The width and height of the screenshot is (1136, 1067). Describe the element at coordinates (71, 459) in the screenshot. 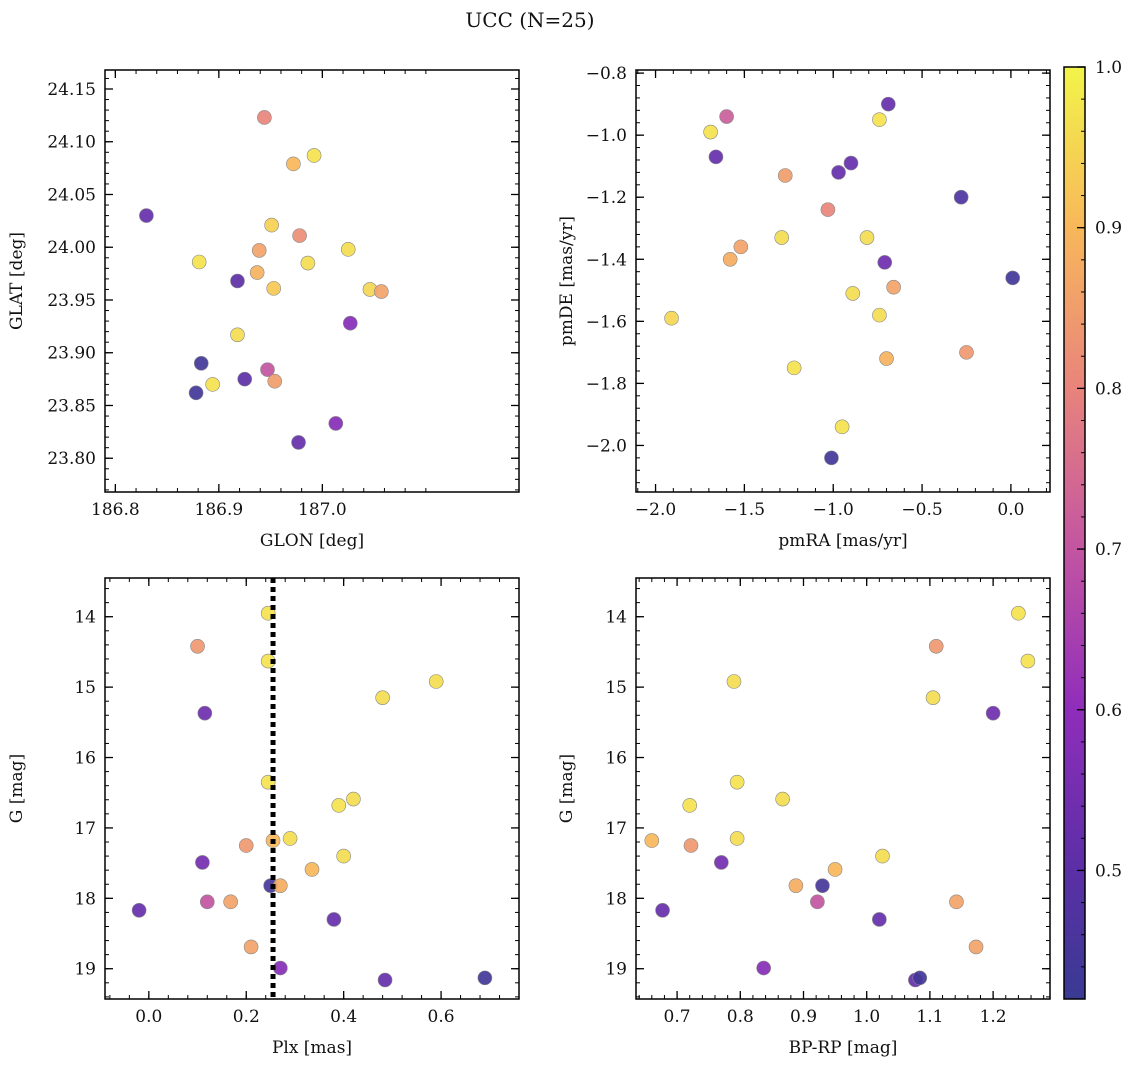

I see `y-tick-label: 23.80` at that location.